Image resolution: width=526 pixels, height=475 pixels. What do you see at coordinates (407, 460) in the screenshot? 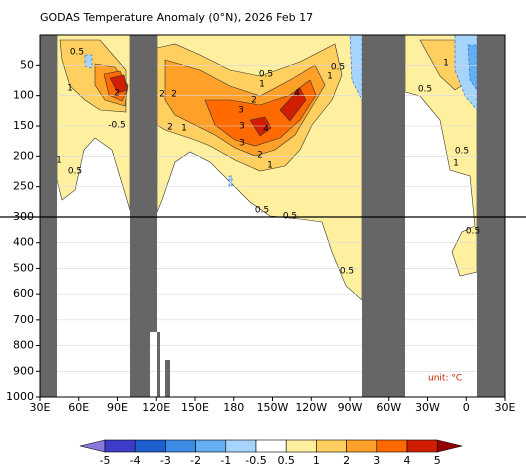
I see `colorbar-label: 4` at bounding box center [407, 460].